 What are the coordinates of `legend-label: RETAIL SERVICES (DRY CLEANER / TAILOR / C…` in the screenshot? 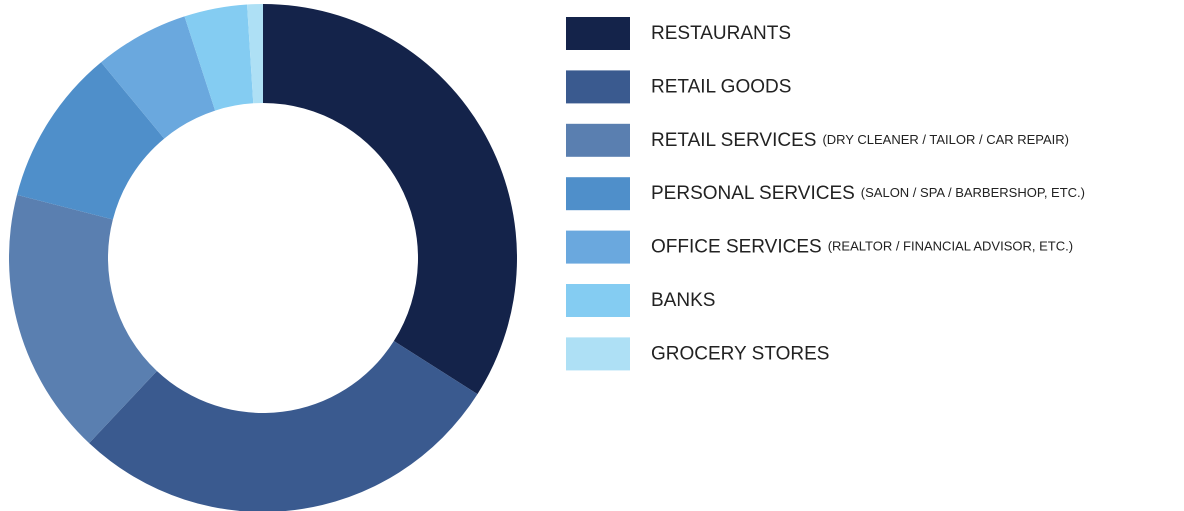 It's located at (860, 140).